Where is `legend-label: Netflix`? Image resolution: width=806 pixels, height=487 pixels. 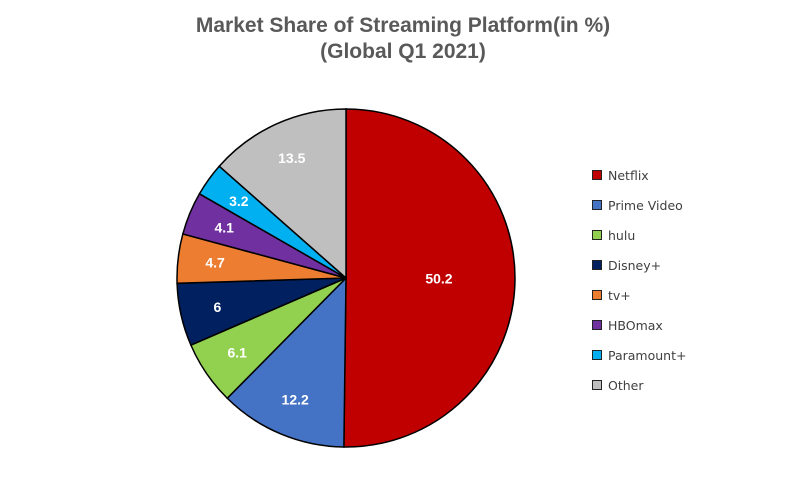 legend-label: Netflix is located at coordinates (628, 175).